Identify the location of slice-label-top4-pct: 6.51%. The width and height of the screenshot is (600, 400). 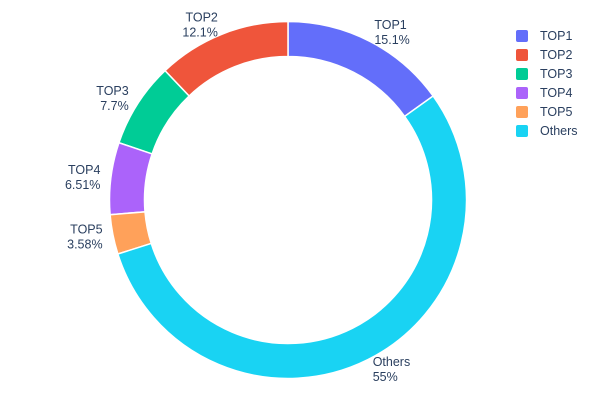
(82, 185).